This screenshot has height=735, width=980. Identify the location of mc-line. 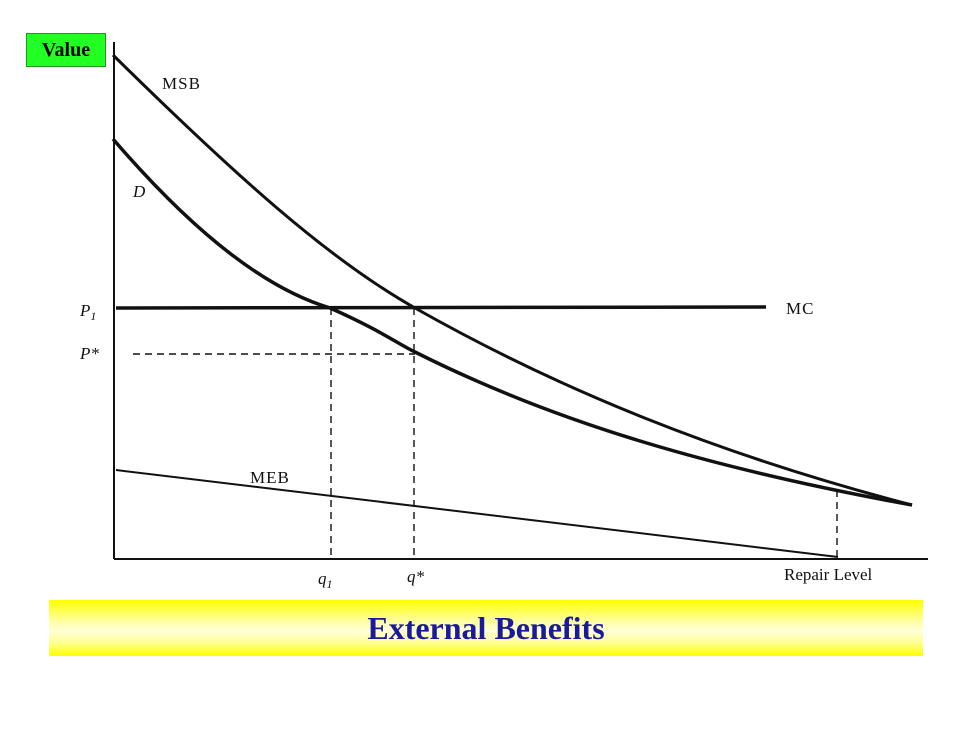
(441, 307).